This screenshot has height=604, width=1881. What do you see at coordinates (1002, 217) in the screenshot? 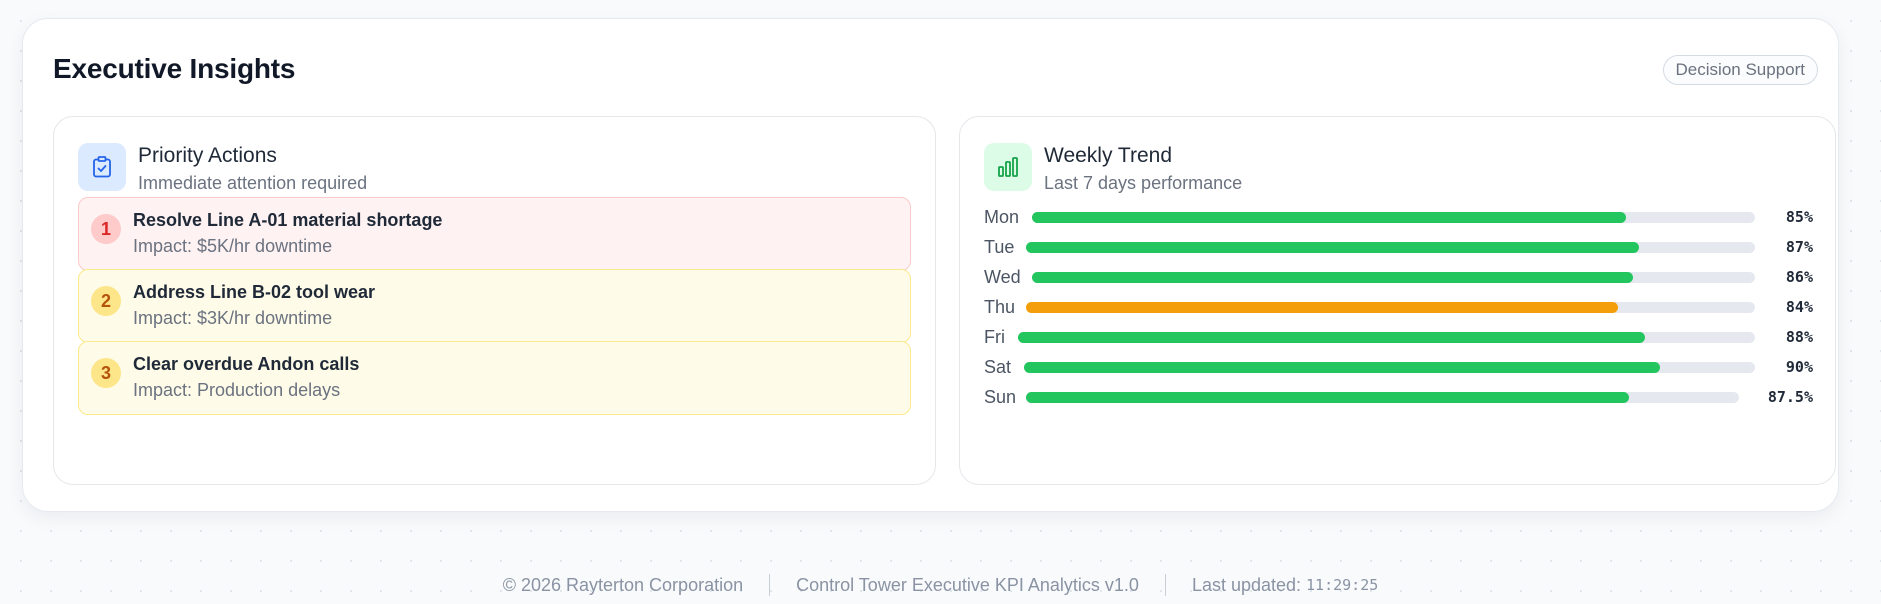
I see `day-label: Mon` at bounding box center [1002, 217].